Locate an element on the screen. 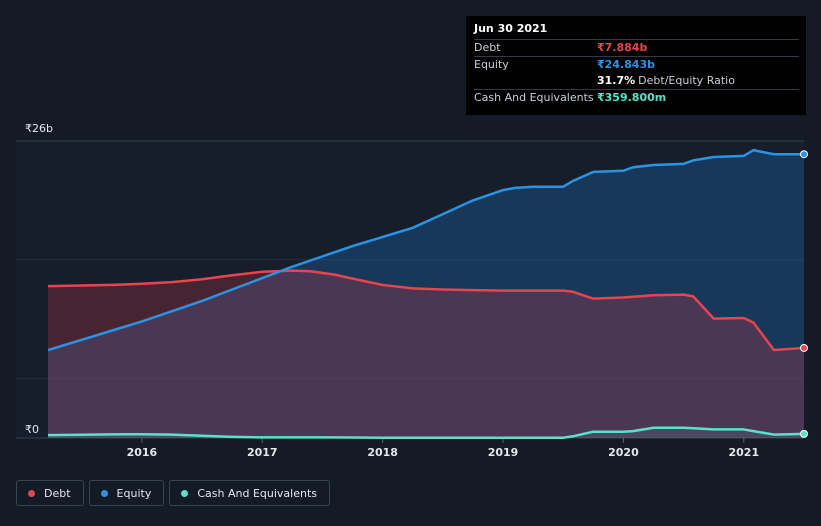 Image resolution: width=821 pixels, height=526 pixels. tooltip-row-cash: Cash And Equivalents ₹359.800m is located at coordinates (636, 97).